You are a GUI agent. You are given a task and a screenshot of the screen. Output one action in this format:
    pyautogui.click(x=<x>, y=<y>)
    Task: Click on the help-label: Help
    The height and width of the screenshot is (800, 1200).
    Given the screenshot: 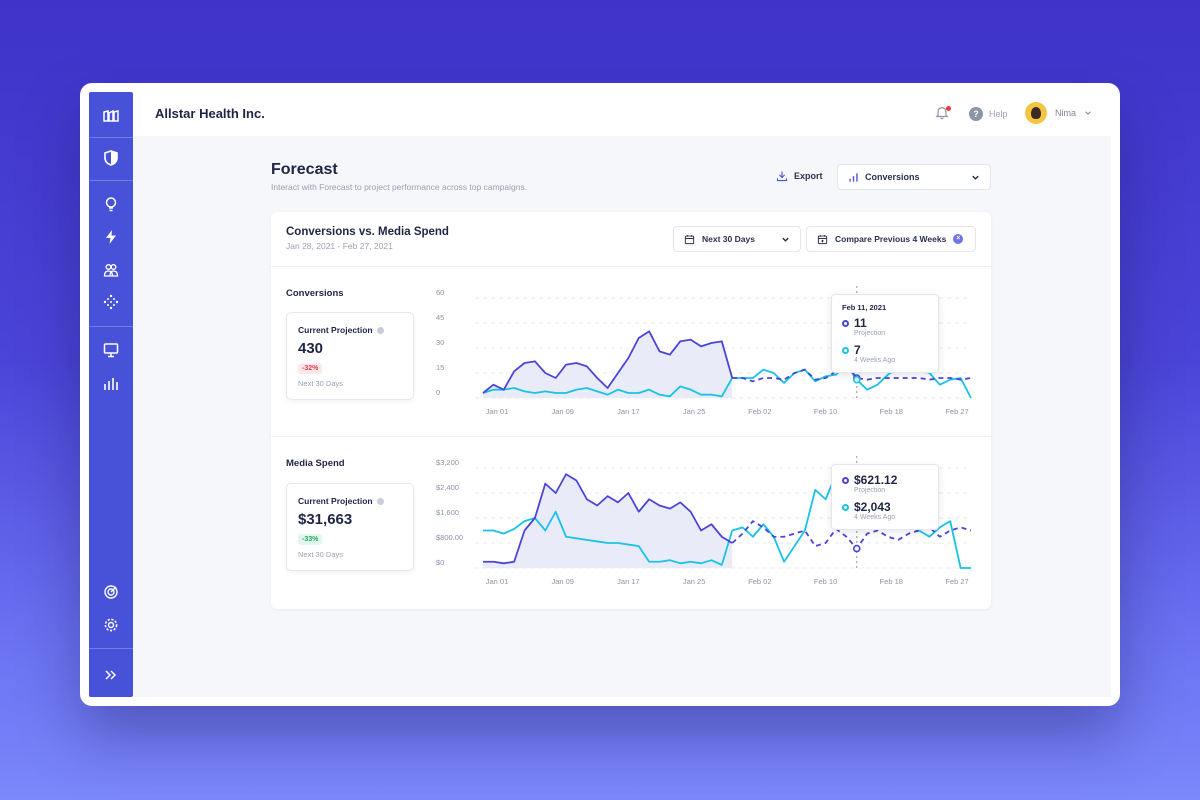 What is the action you would take?
    pyautogui.click(x=998, y=114)
    